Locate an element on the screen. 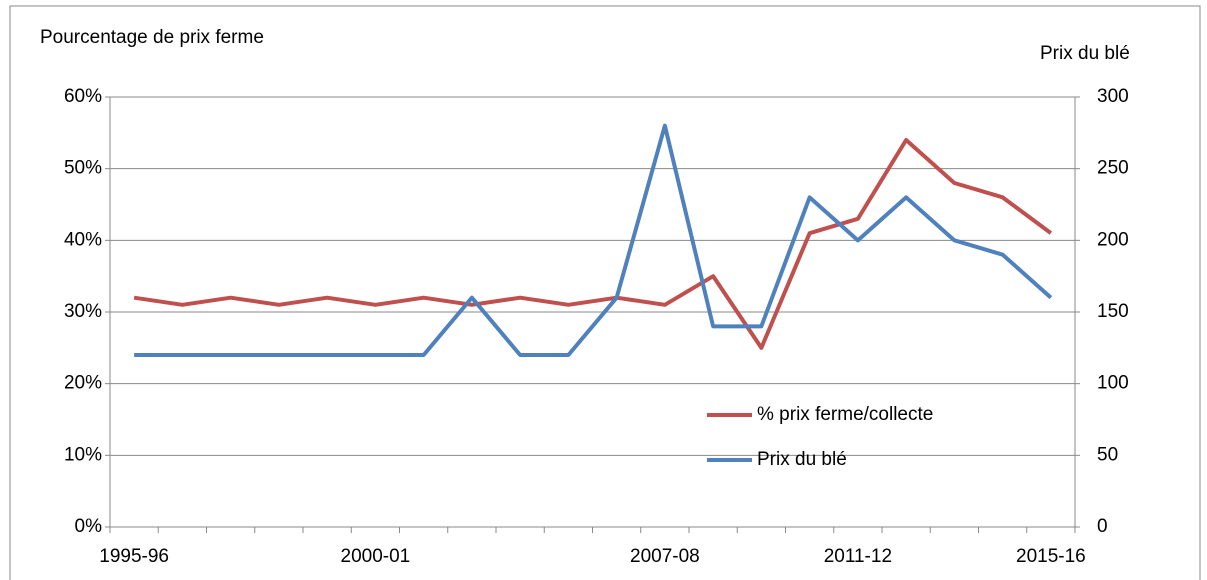 The width and height of the screenshot is (1207, 580). legend-label: % prix ferme/collecte is located at coordinates (845, 414).